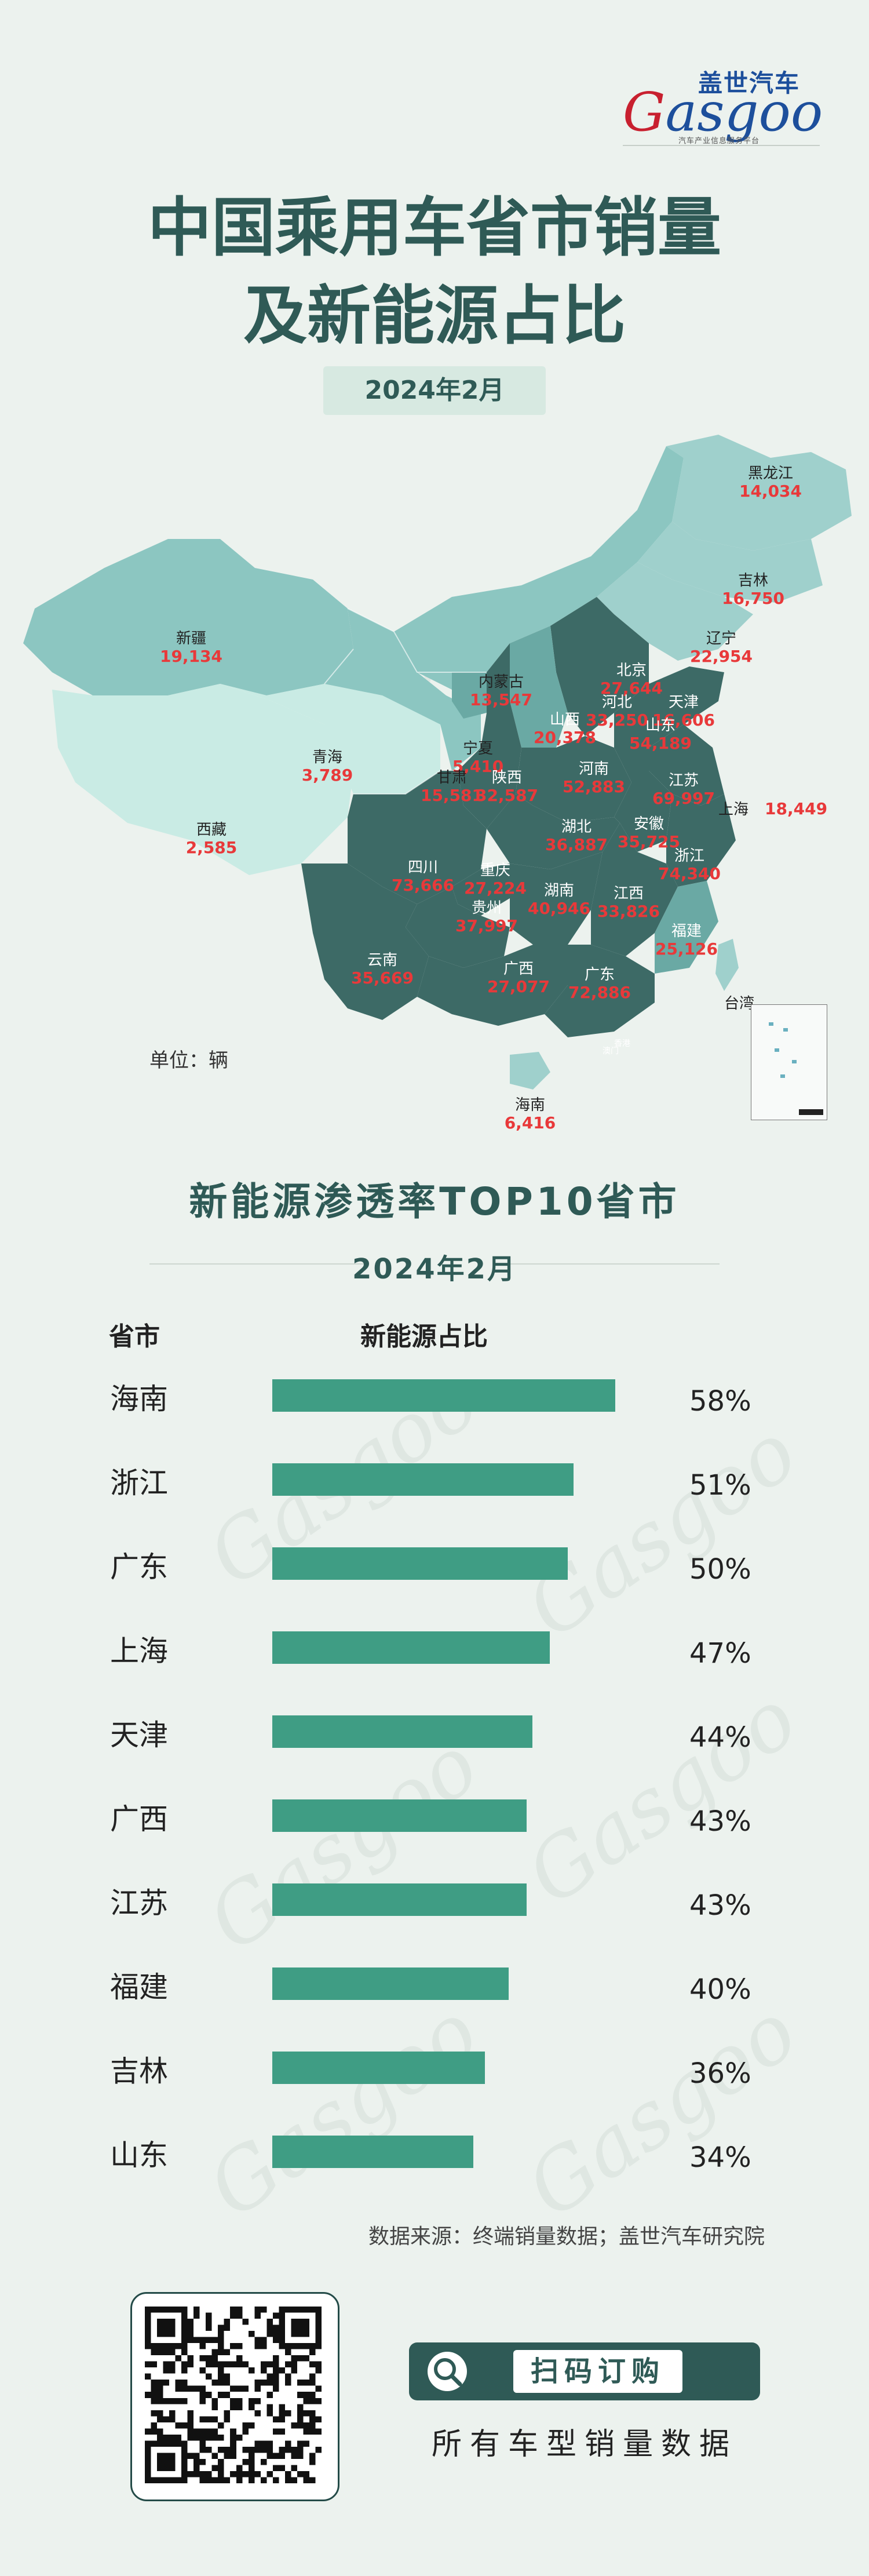 This screenshot has height=2576, width=869. What do you see at coordinates (134, 1337) in the screenshot?
I see `column-header-province: 省市` at bounding box center [134, 1337].